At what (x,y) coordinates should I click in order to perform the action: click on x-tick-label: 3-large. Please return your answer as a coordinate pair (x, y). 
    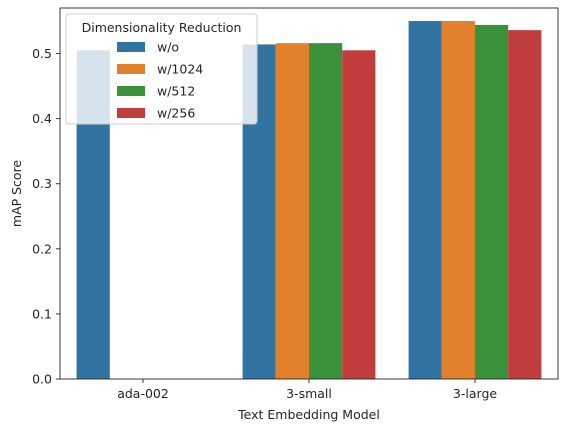
    Looking at the image, I should click on (475, 393).